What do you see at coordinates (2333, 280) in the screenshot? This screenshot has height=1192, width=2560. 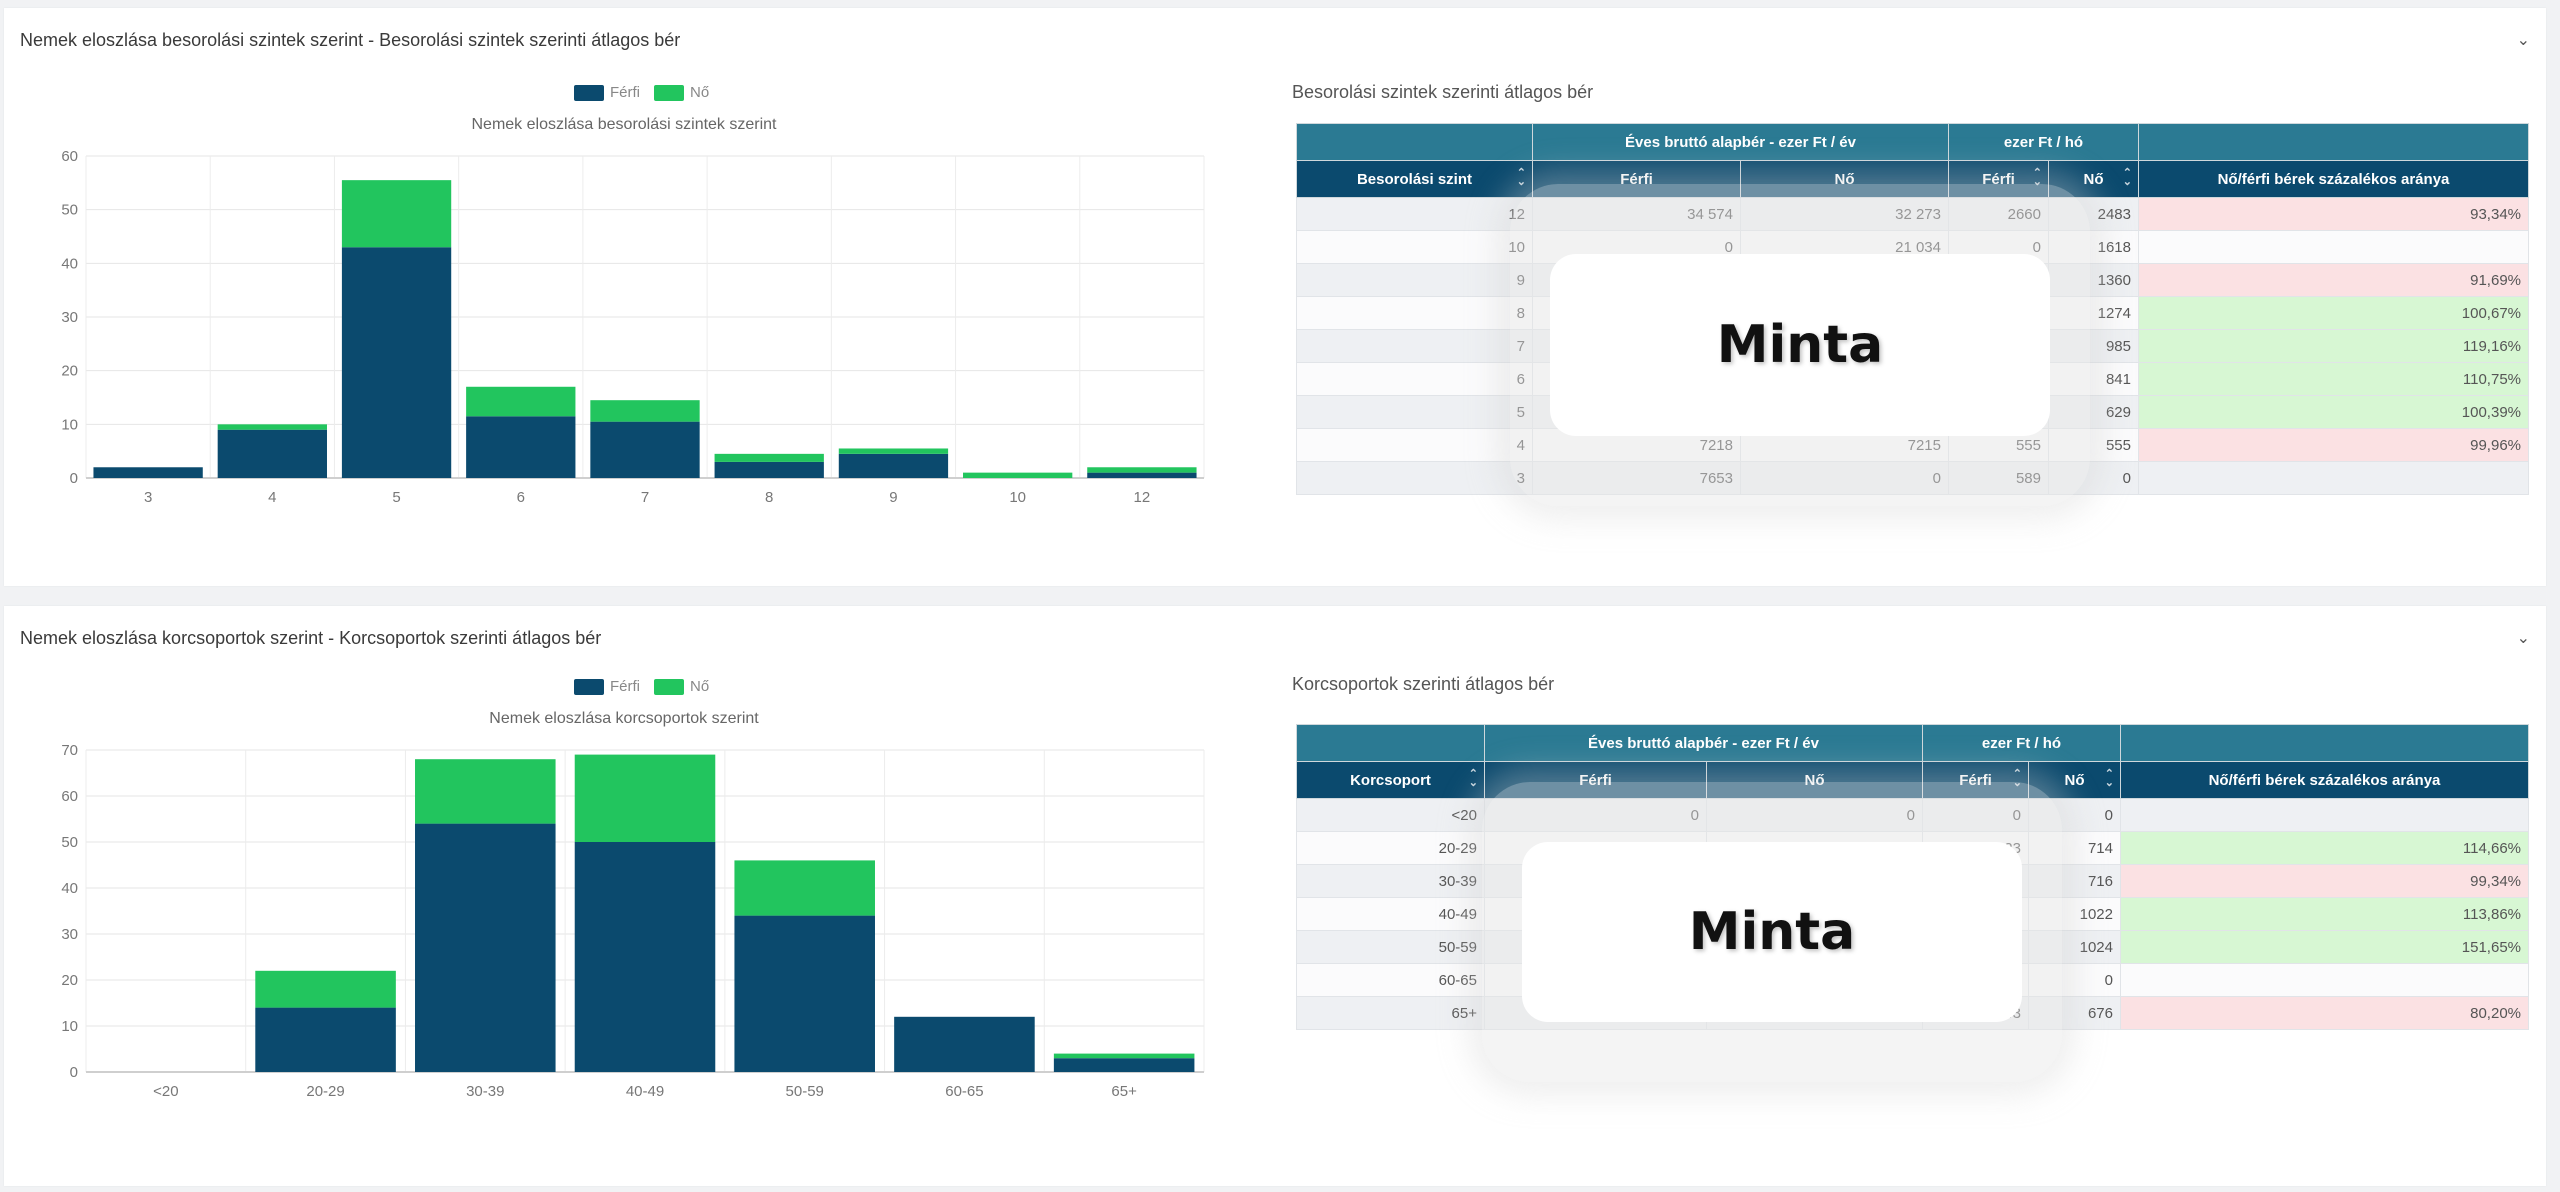 I see `ratio-cell: 91,69%` at bounding box center [2333, 280].